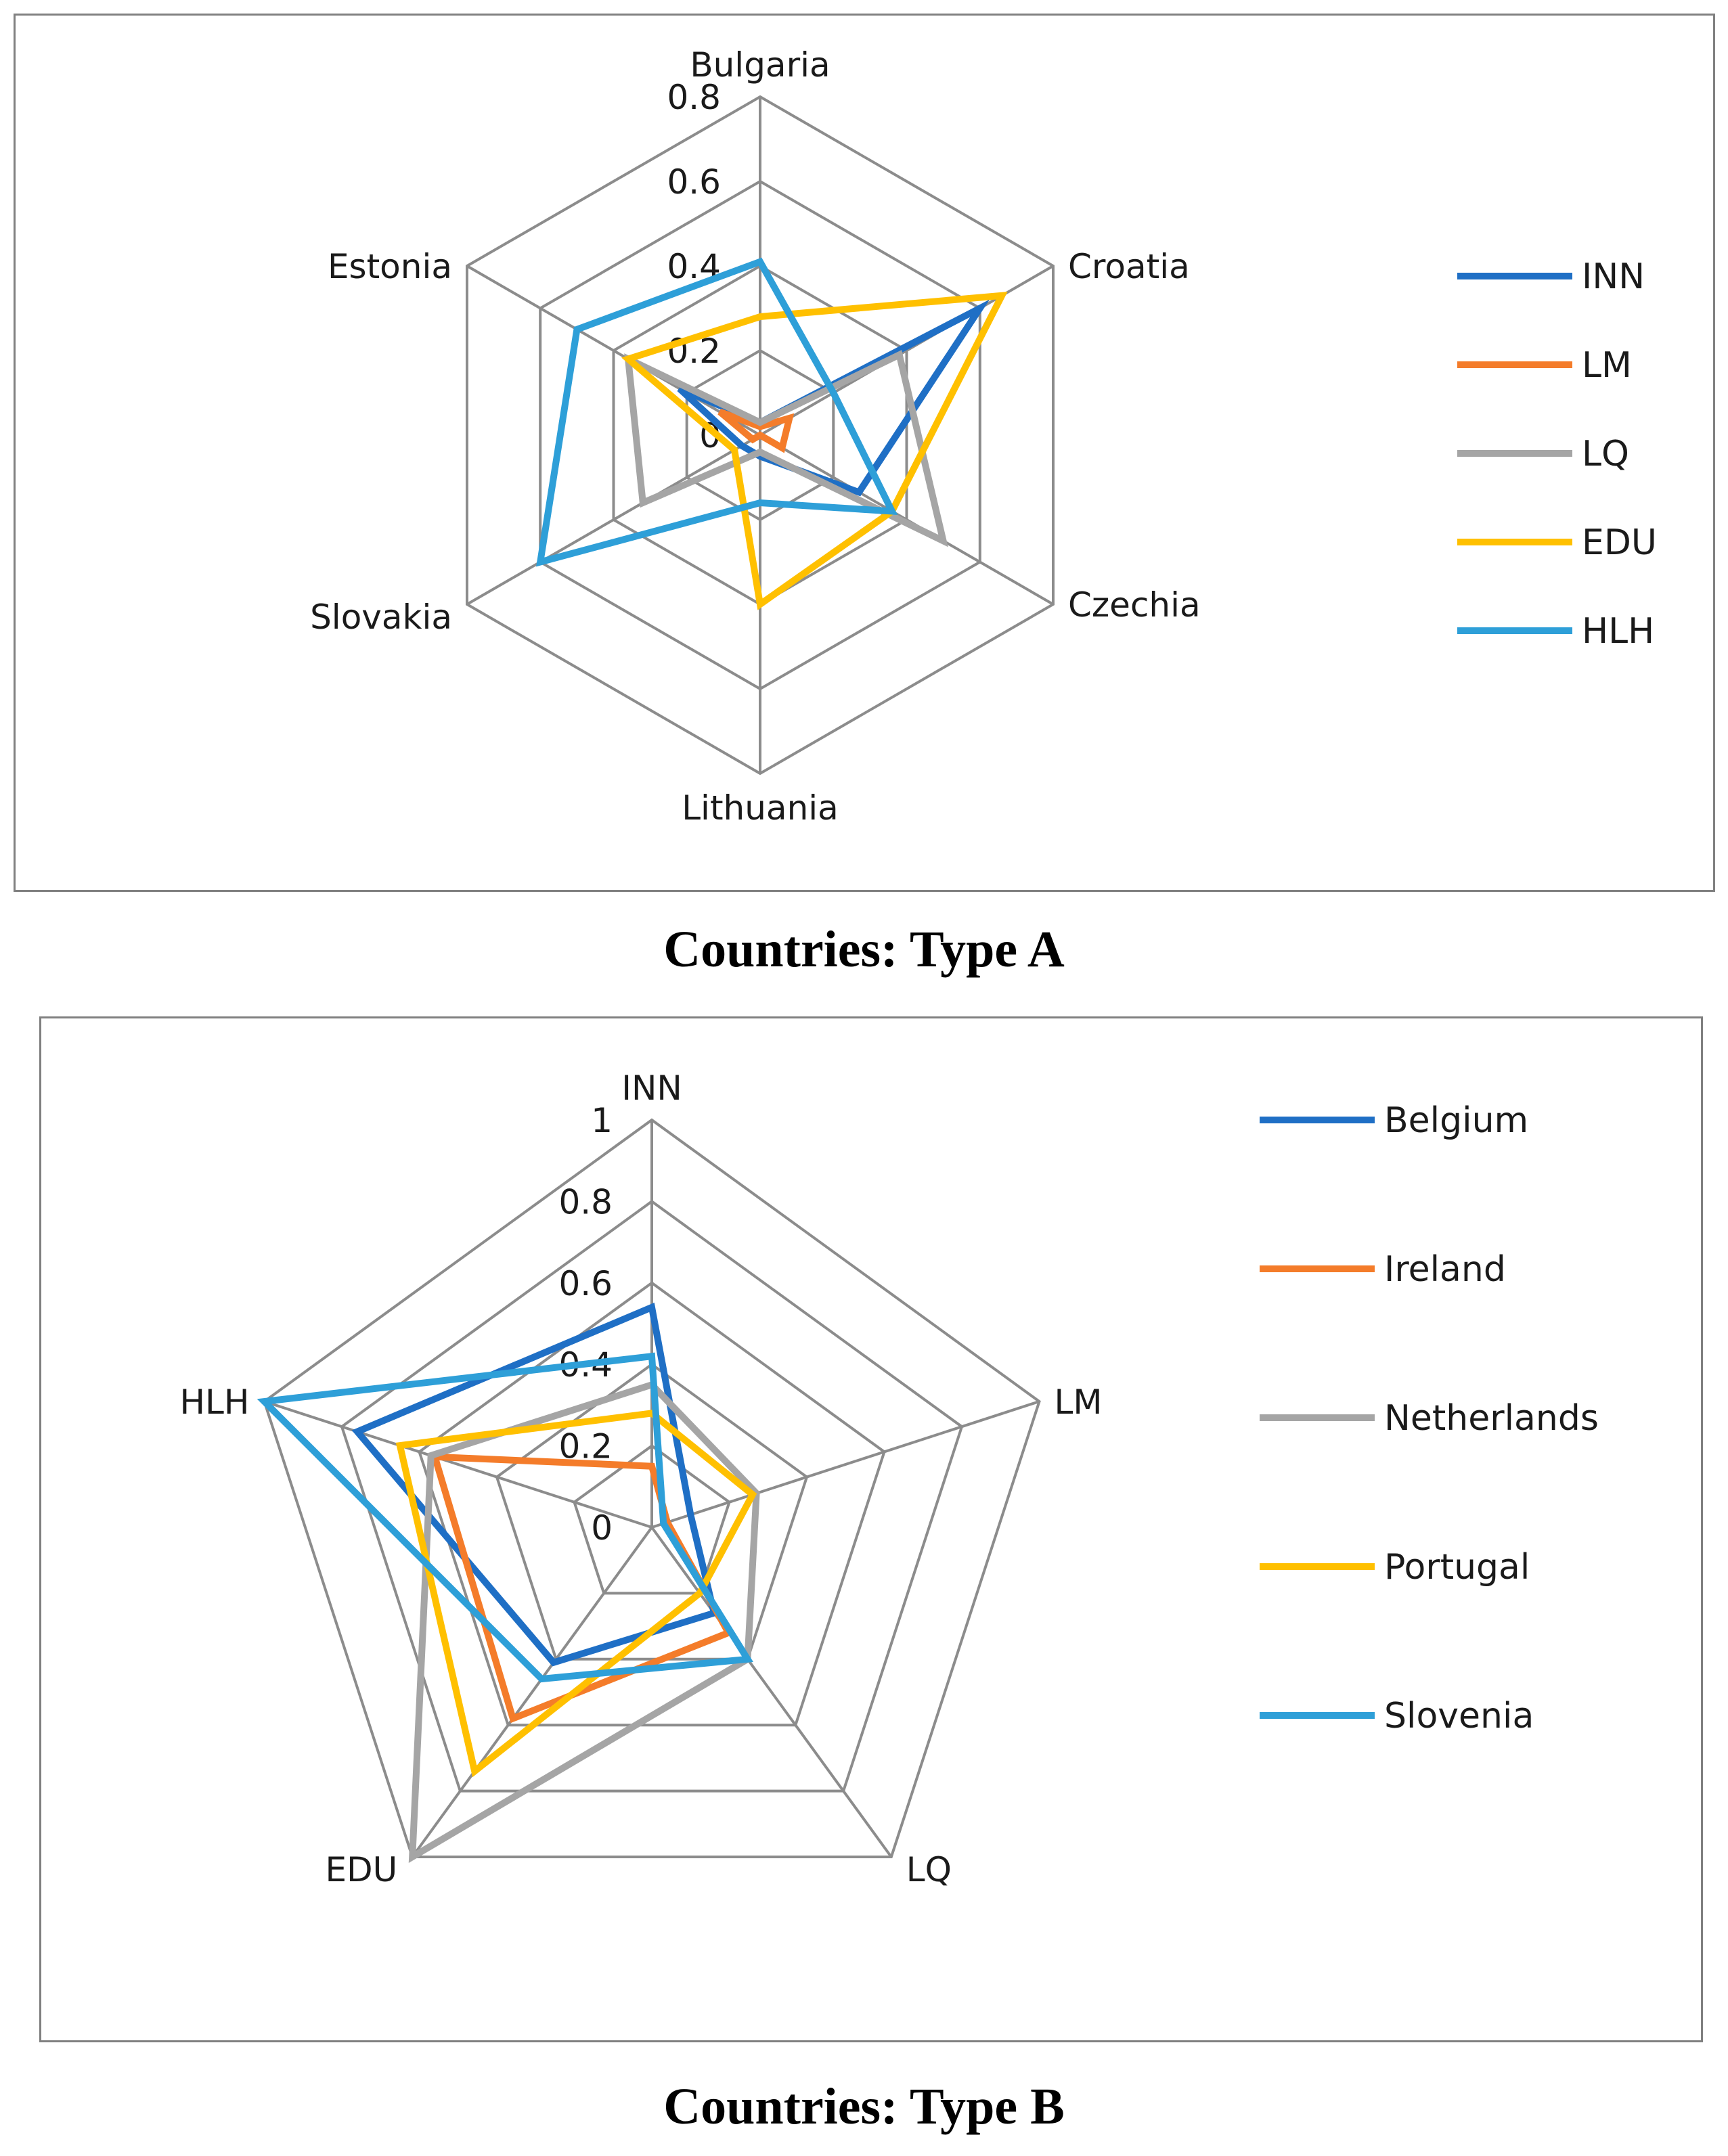  Describe the element at coordinates (1129, 266) in the screenshot. I see `category-label: Croatia` at that location.